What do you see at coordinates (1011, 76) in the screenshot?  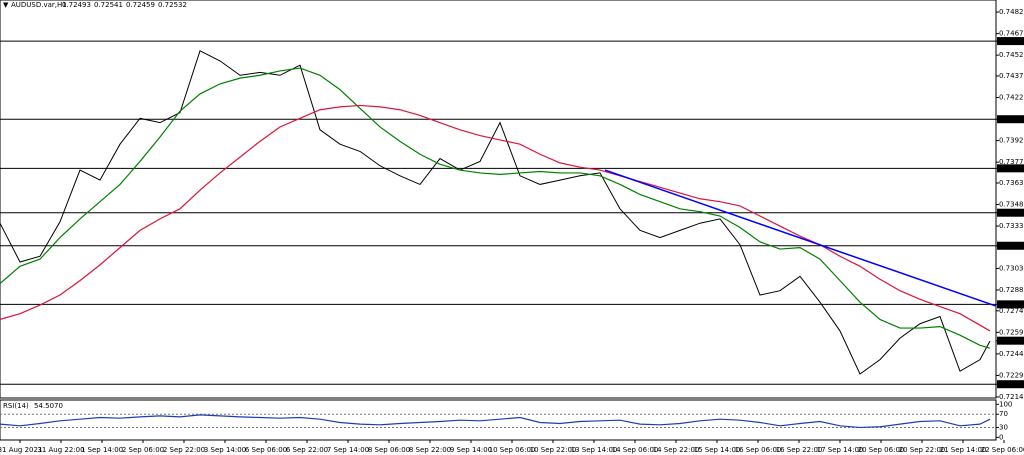 I see `y-tick-label: 0.74375` at bounding box center [1011, 76].